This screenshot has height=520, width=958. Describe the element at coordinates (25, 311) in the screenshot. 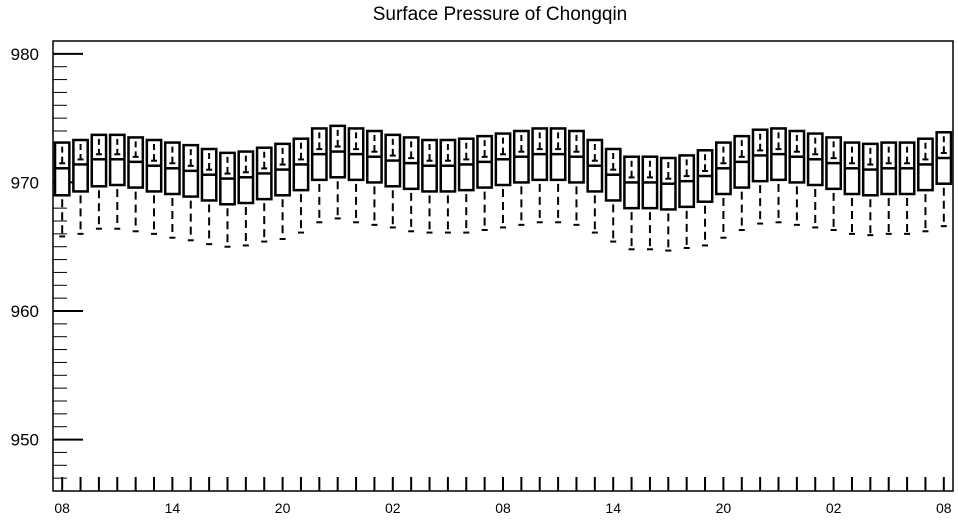

I see `y-tick-label: 960` at that location.